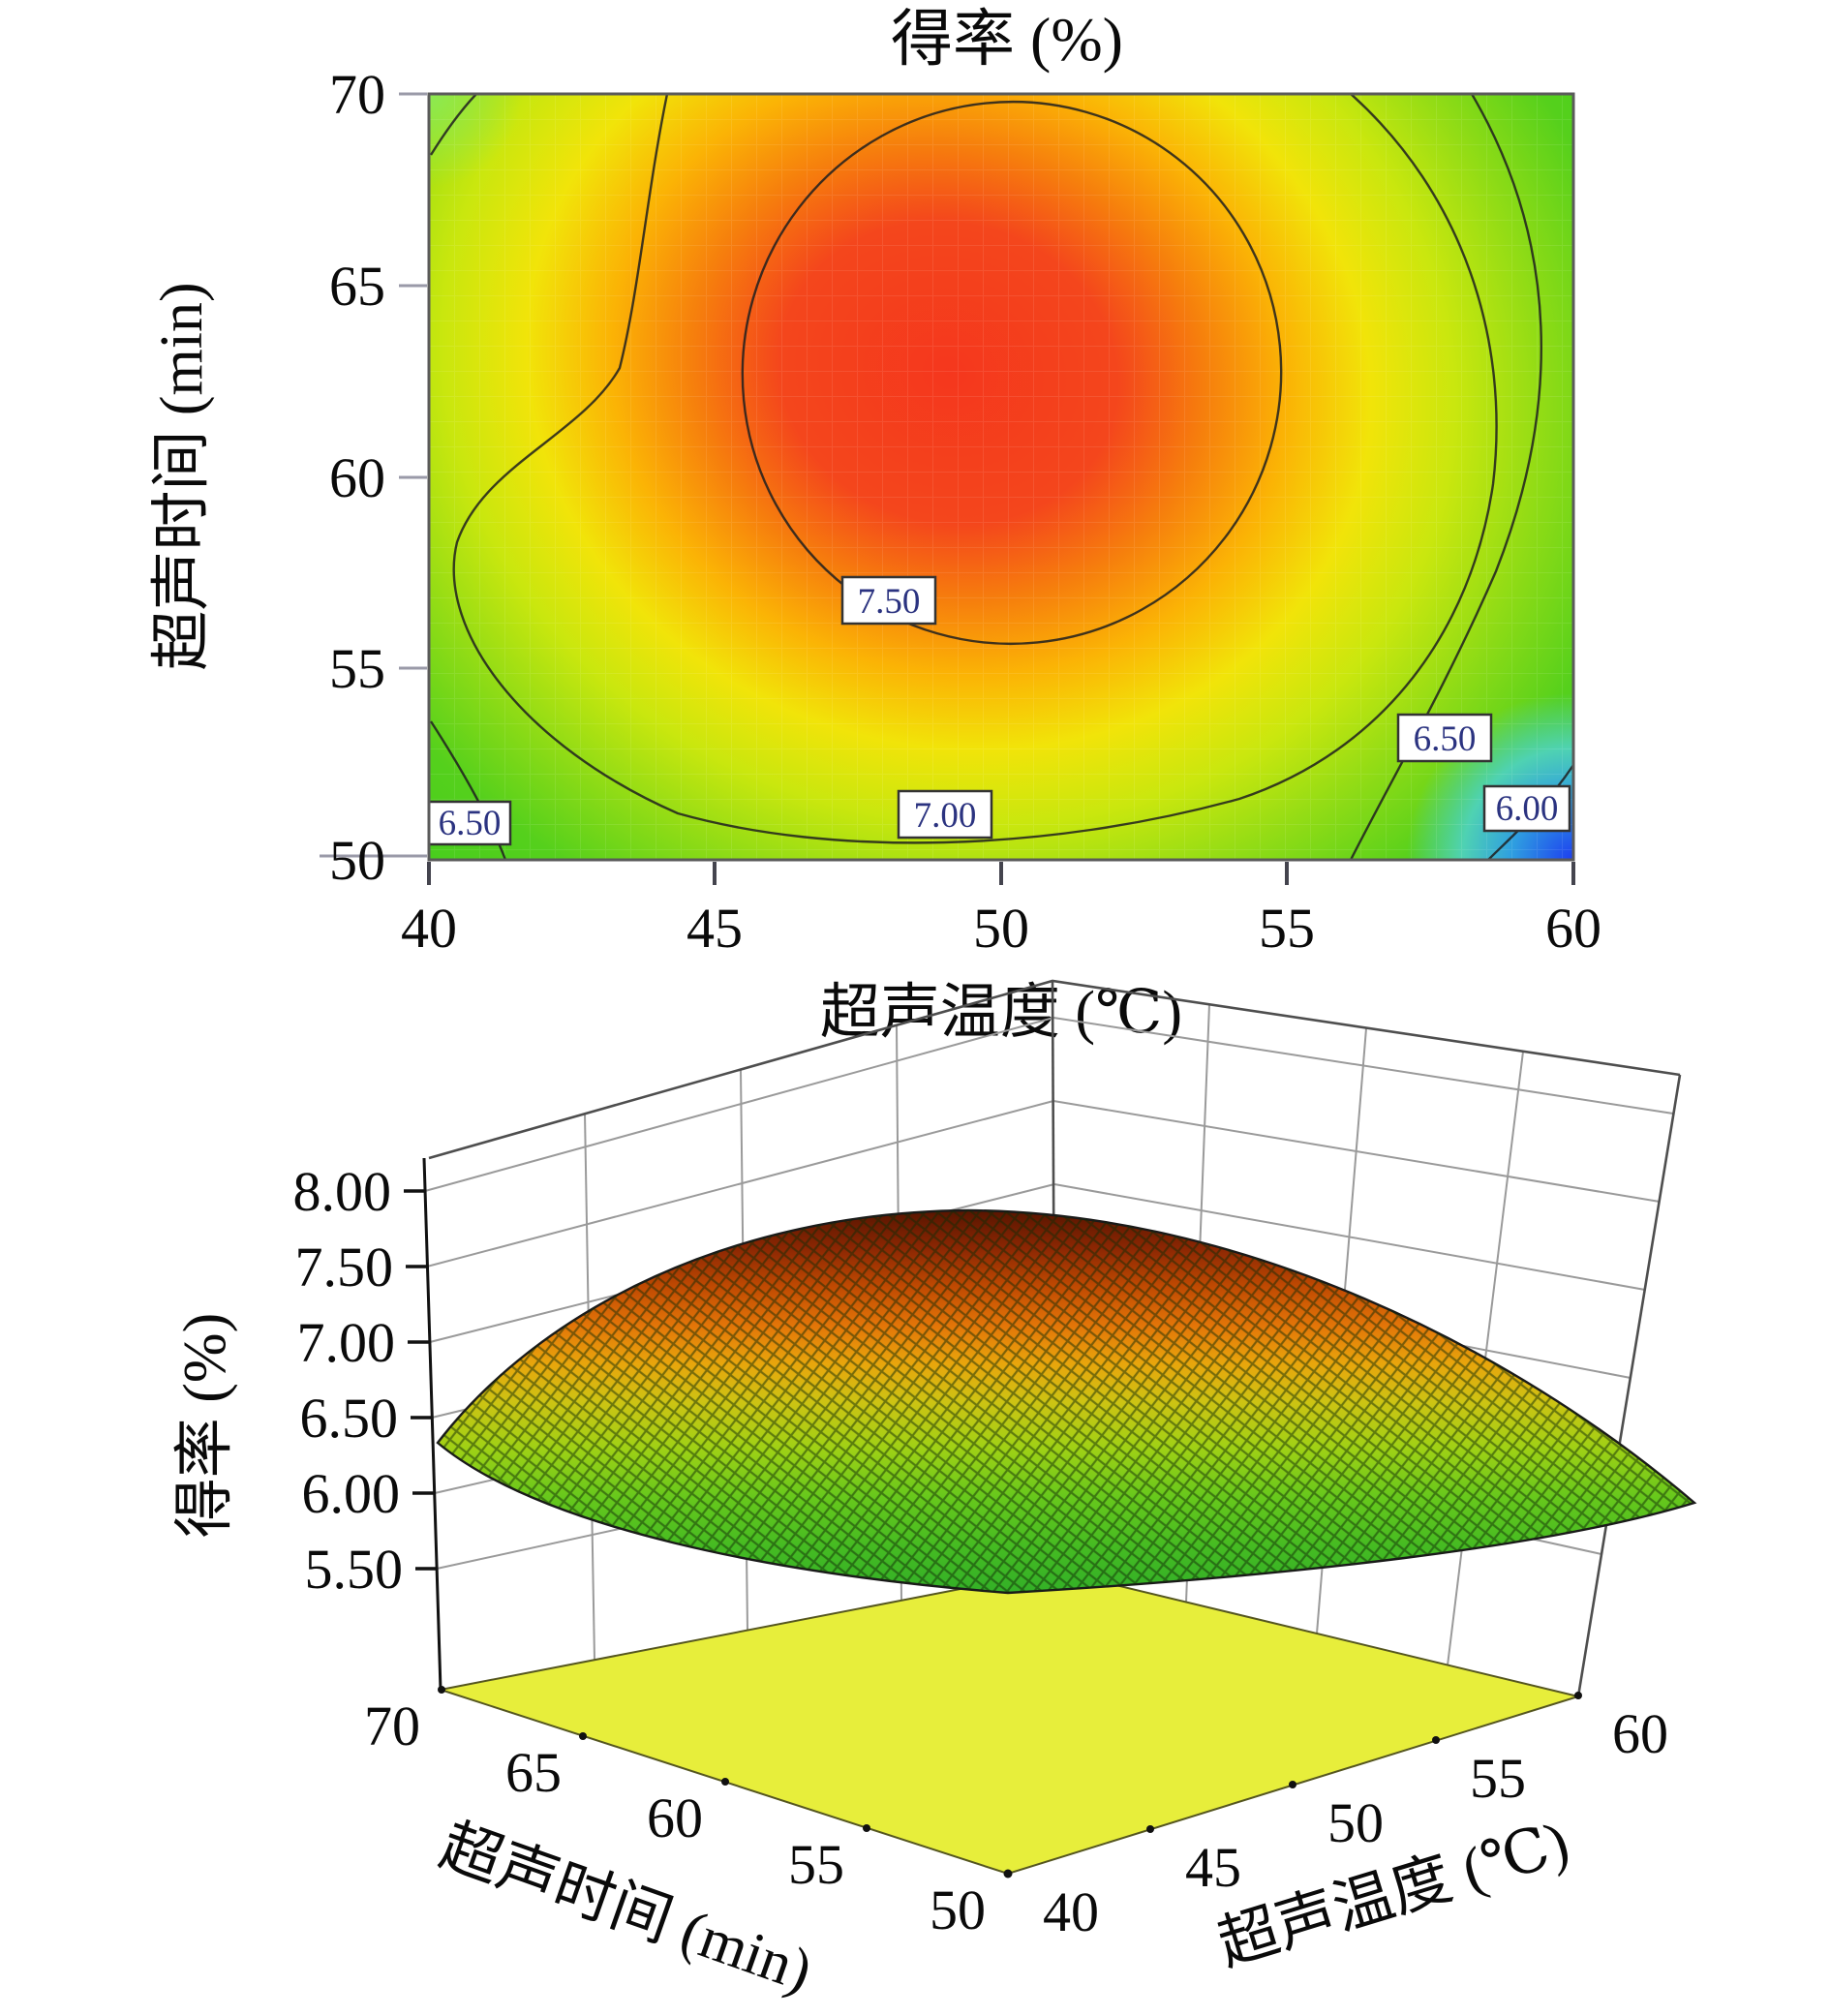 The image size is (1830, 2016). I want to click on contour-label-text: 6.00, so click(1528, 809).